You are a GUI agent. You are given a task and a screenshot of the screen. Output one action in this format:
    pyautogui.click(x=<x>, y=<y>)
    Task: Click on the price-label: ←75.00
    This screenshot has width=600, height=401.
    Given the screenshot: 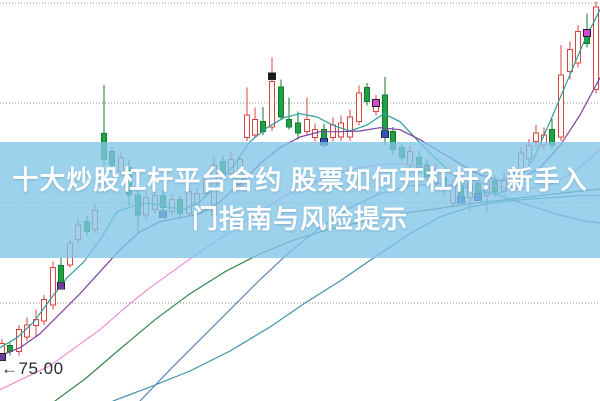 What is the action you would take?
    pyautogui.click(x=32, y=368)
    